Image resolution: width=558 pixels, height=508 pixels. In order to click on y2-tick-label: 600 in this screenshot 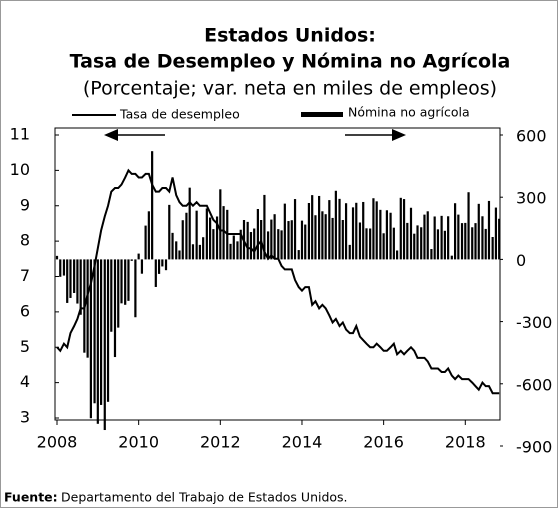, I will do `click(531, 136)`.